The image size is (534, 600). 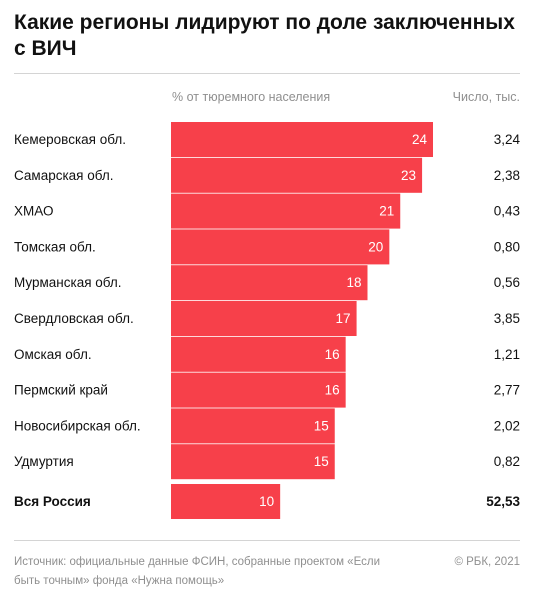 What do you see at coordinates (507, 139) in the screenshot?
I see `count-label-1: 3,24` at bounding box center [507, 139].